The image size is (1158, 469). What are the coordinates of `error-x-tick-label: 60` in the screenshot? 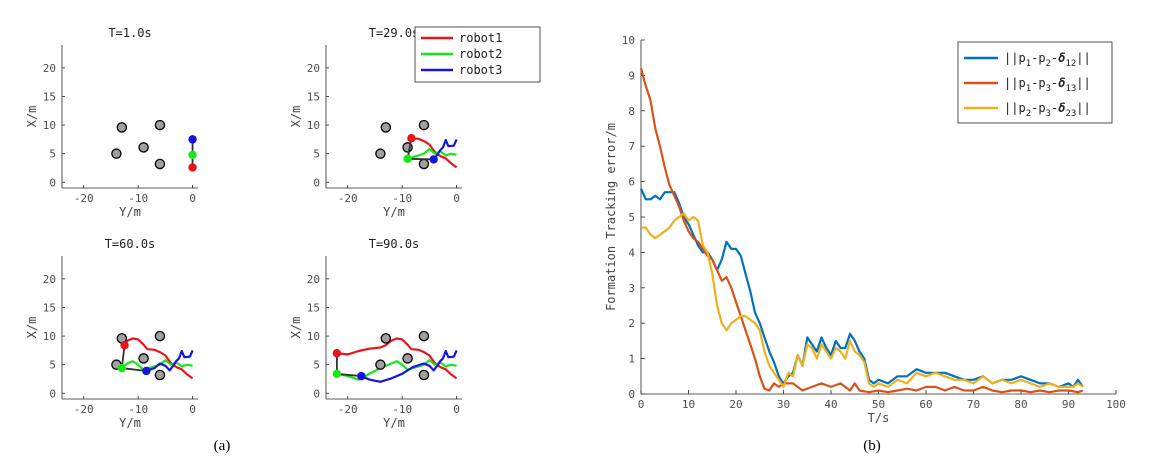 It's located at (925, 404).